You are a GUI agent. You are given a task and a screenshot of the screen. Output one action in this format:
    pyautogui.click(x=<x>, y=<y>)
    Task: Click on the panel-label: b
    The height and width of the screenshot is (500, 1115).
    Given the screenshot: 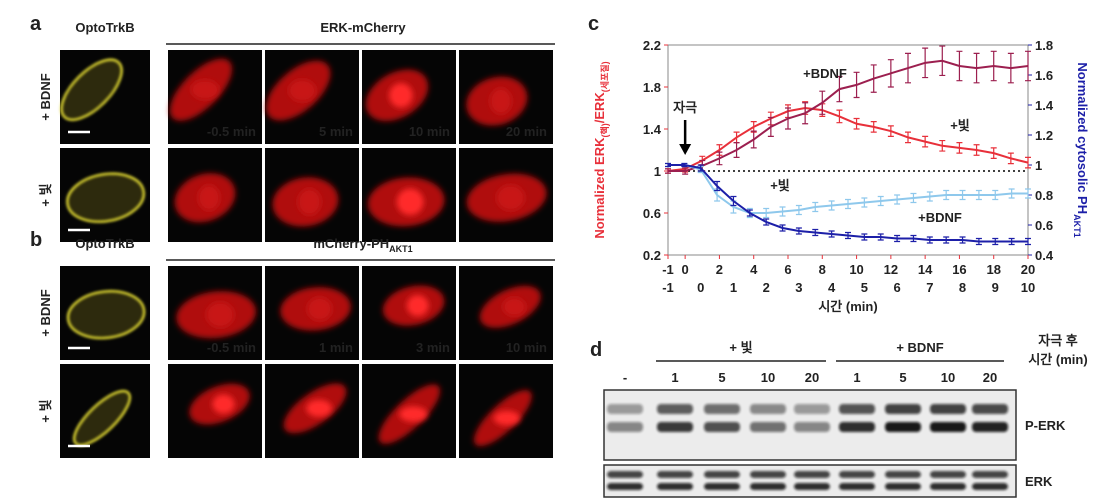 What is the action you would take?
    pyautogui.click(x=36, y=240)
    